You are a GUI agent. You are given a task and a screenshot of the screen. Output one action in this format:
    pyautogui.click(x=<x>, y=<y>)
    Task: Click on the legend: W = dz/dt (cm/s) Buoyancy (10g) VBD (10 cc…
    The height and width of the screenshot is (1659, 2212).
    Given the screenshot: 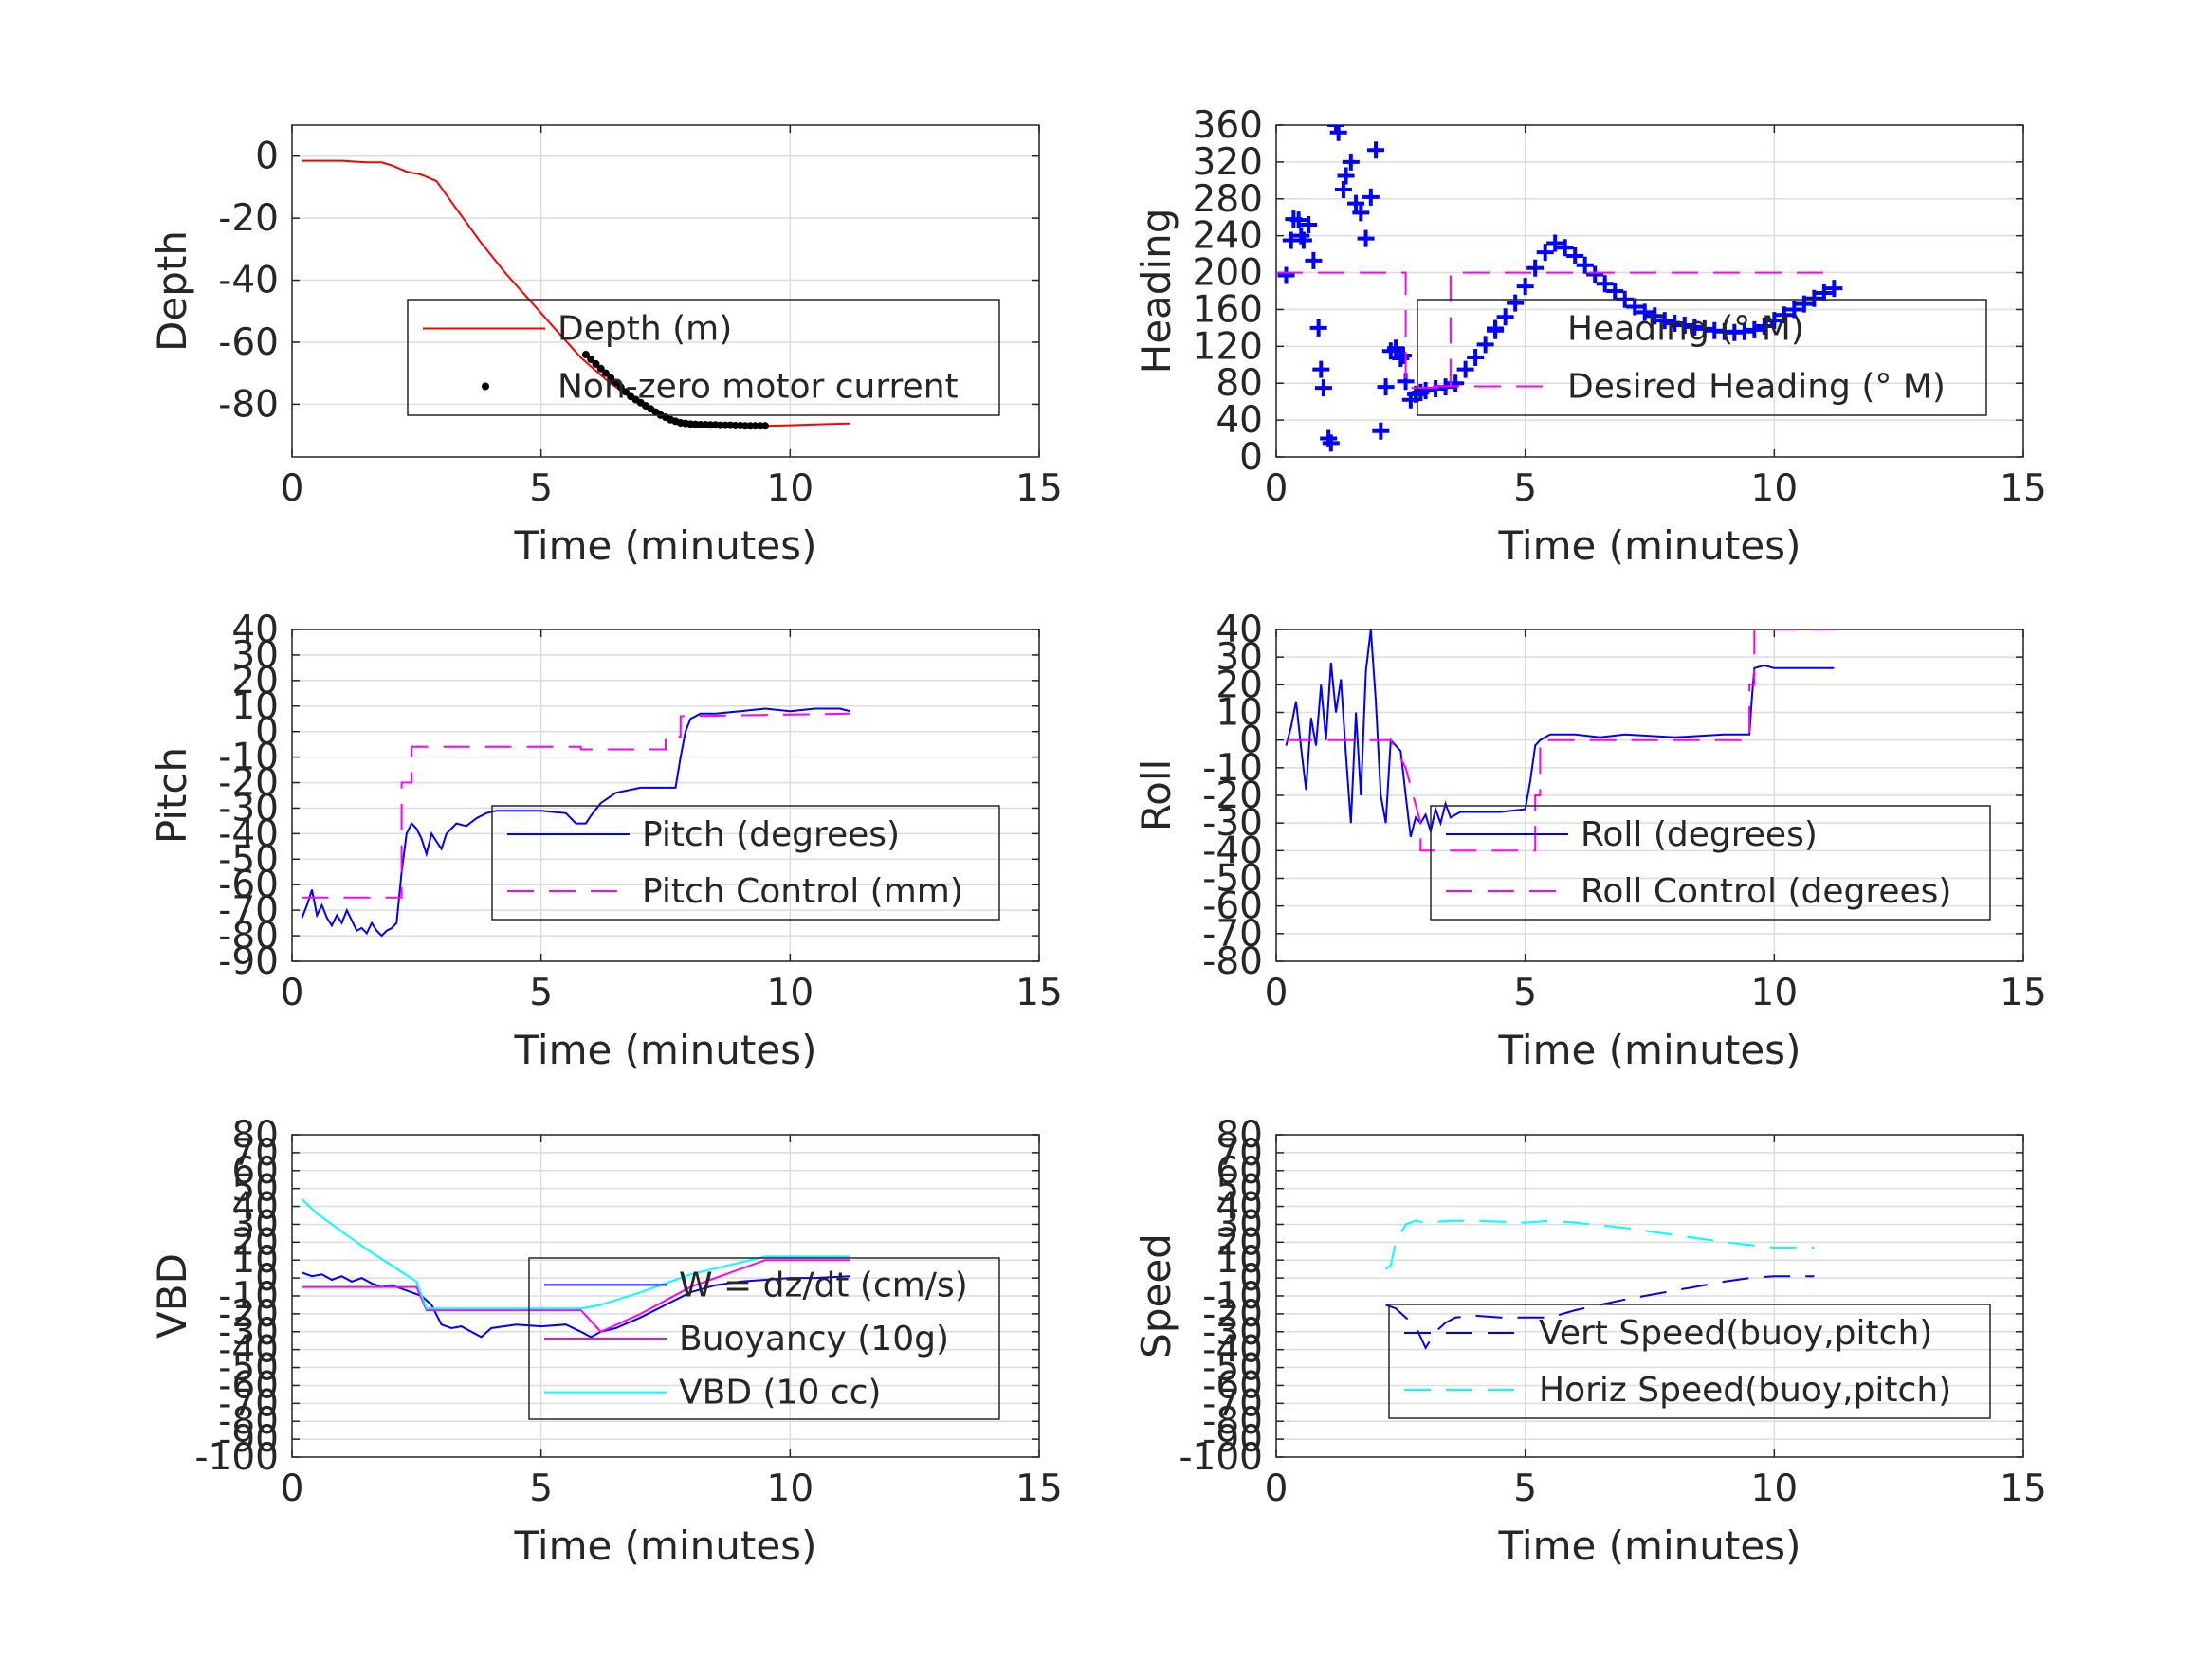 What is the action you would take?
    pyautogui.click(x=764, y=1338)
    